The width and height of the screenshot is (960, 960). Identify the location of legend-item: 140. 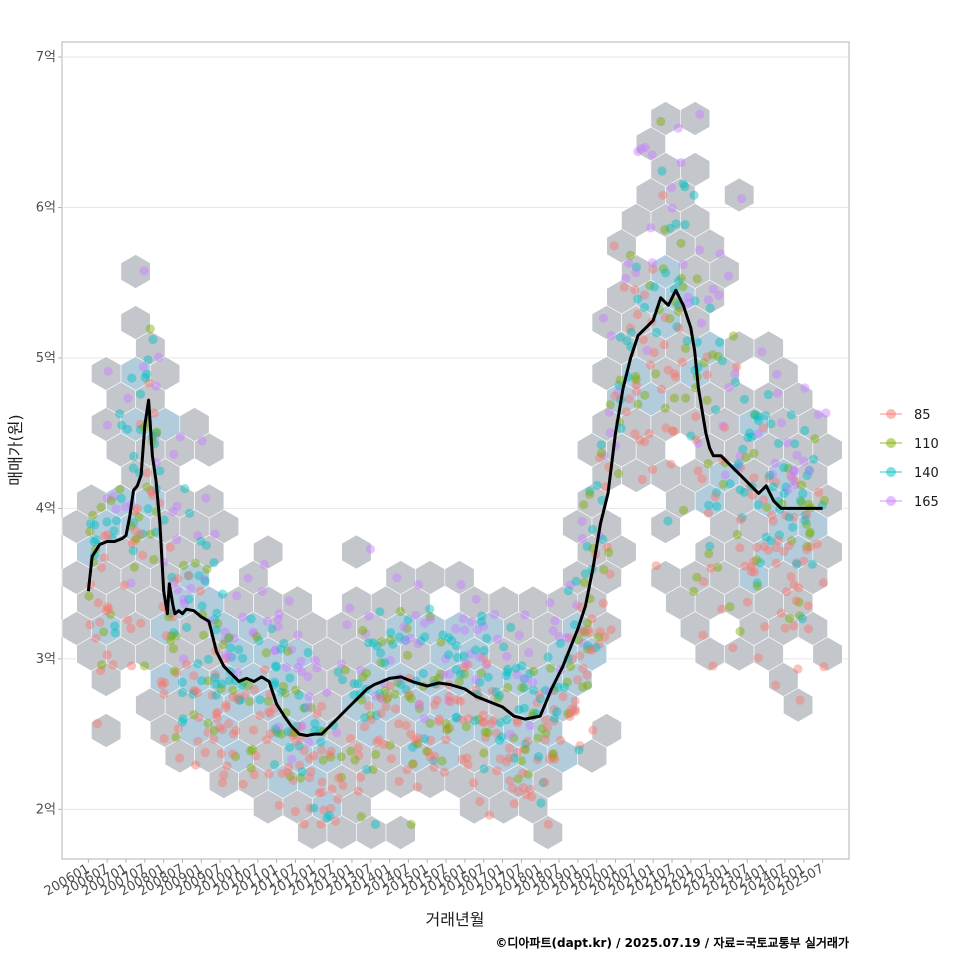
(909, 473).